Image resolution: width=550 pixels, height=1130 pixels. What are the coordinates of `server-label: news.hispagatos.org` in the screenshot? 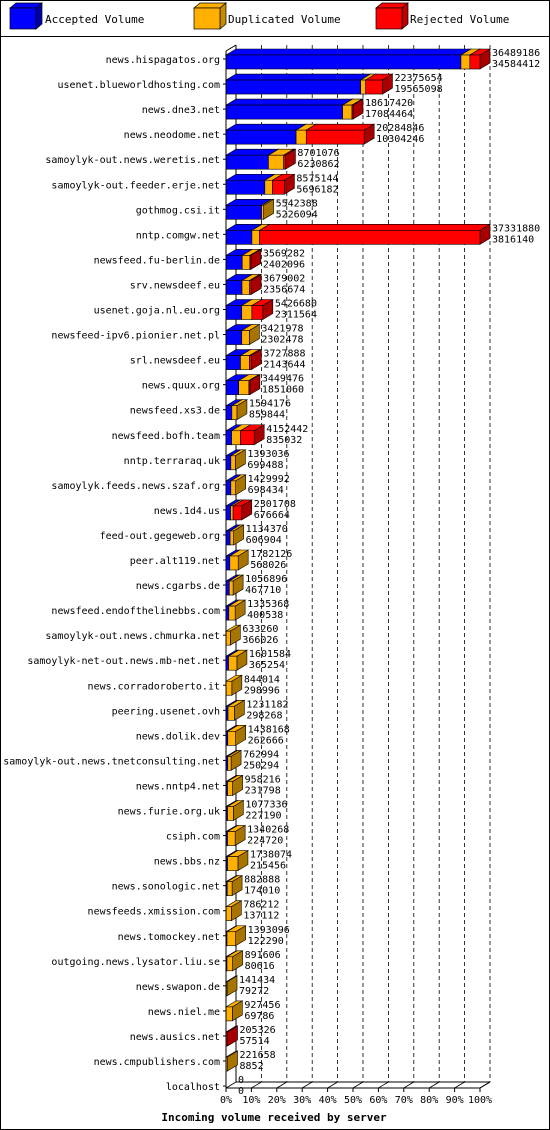 It's located at (163, 60).